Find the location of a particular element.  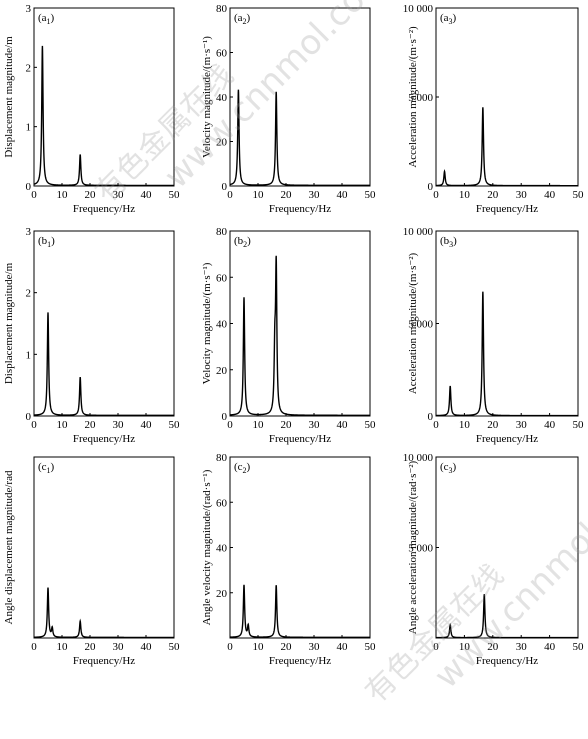

panel-9-xtick-label-40: 40 is located at coordinates (550, 647).